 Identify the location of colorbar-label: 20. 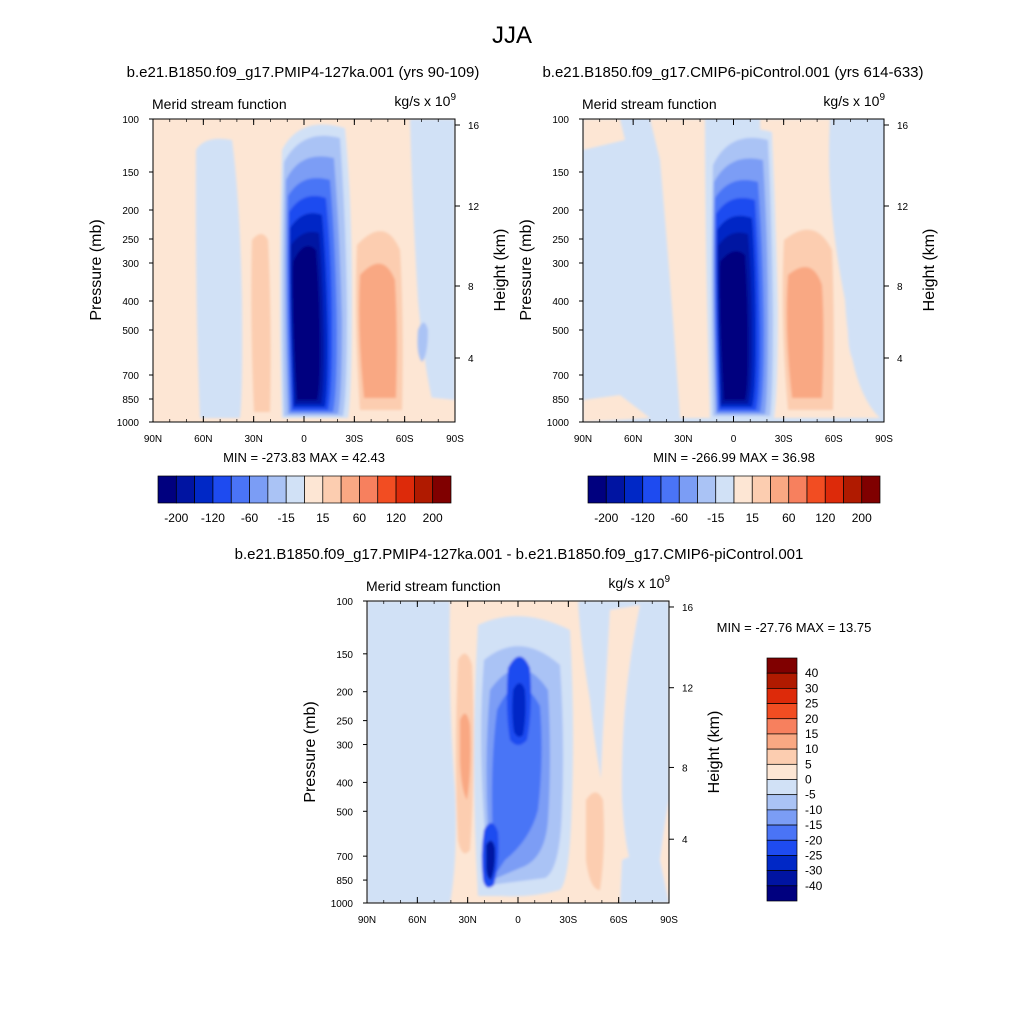
(812, 719).